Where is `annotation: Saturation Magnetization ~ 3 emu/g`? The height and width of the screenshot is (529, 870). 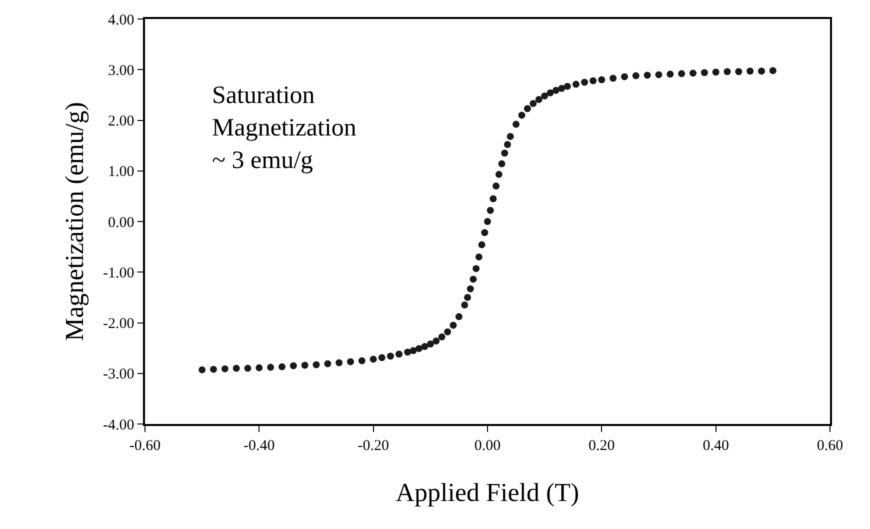 annotation: Saturation Magnetization ~ 3 emu/g is located at coordinates (284, 128).